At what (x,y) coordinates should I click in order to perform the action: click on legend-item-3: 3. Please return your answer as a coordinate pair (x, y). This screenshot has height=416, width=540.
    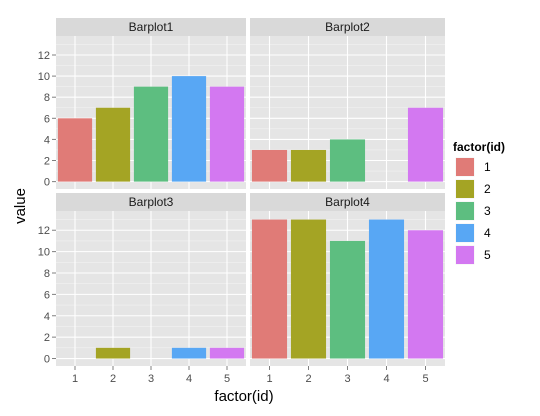
    Looking at the image, I should click on (472, 211).